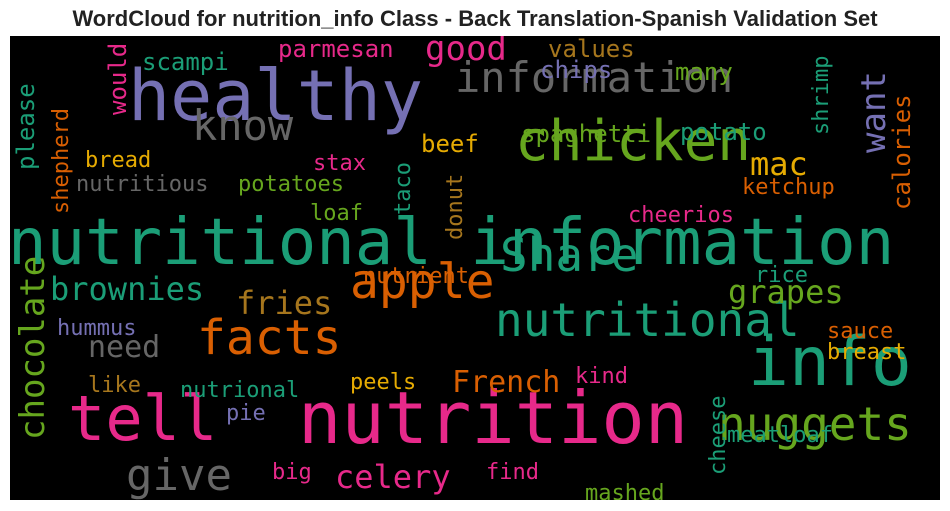 This screenshot has width=950, height=511. Describe the element at coordinates (821, 95) in the screenshot. I see `word-shrimp: shrimp` at that location.